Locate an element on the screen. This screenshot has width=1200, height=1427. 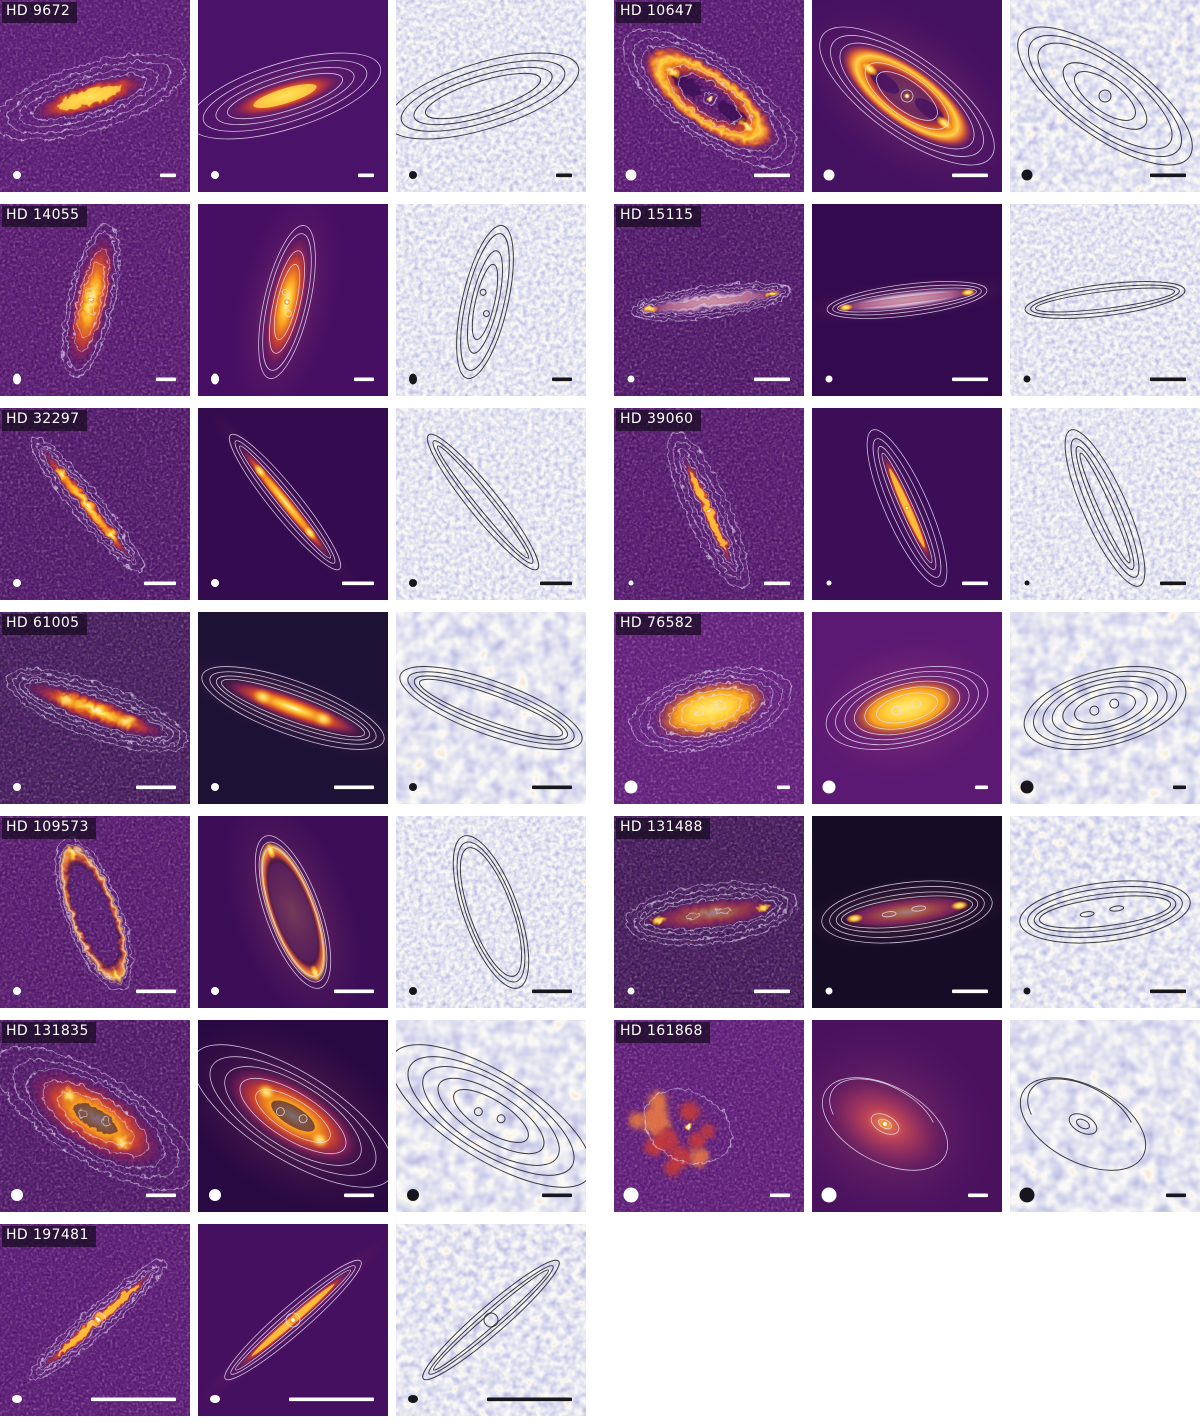
target-label: HD 9672 is located at coordinates (40, 12).